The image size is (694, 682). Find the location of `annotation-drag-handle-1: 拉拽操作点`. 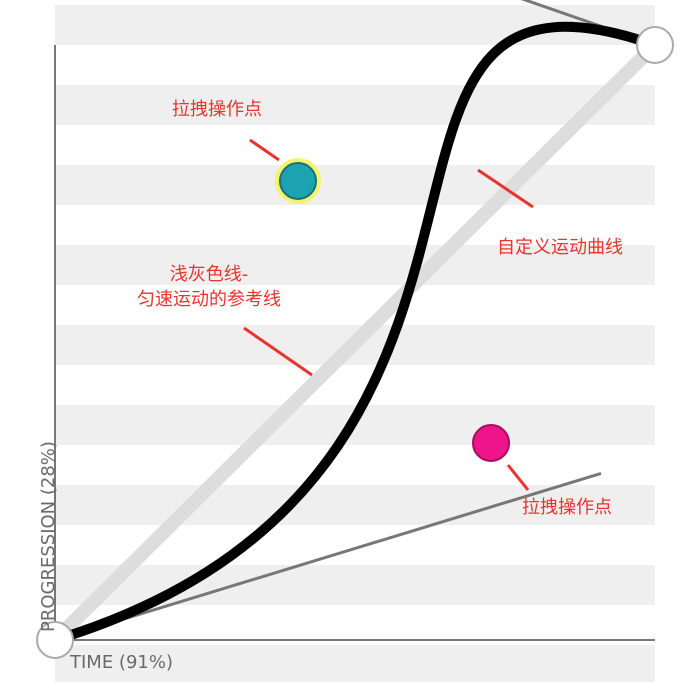

annotation-drag-handle-1: 拉拽操作点 is located at coordinates (217, 109).